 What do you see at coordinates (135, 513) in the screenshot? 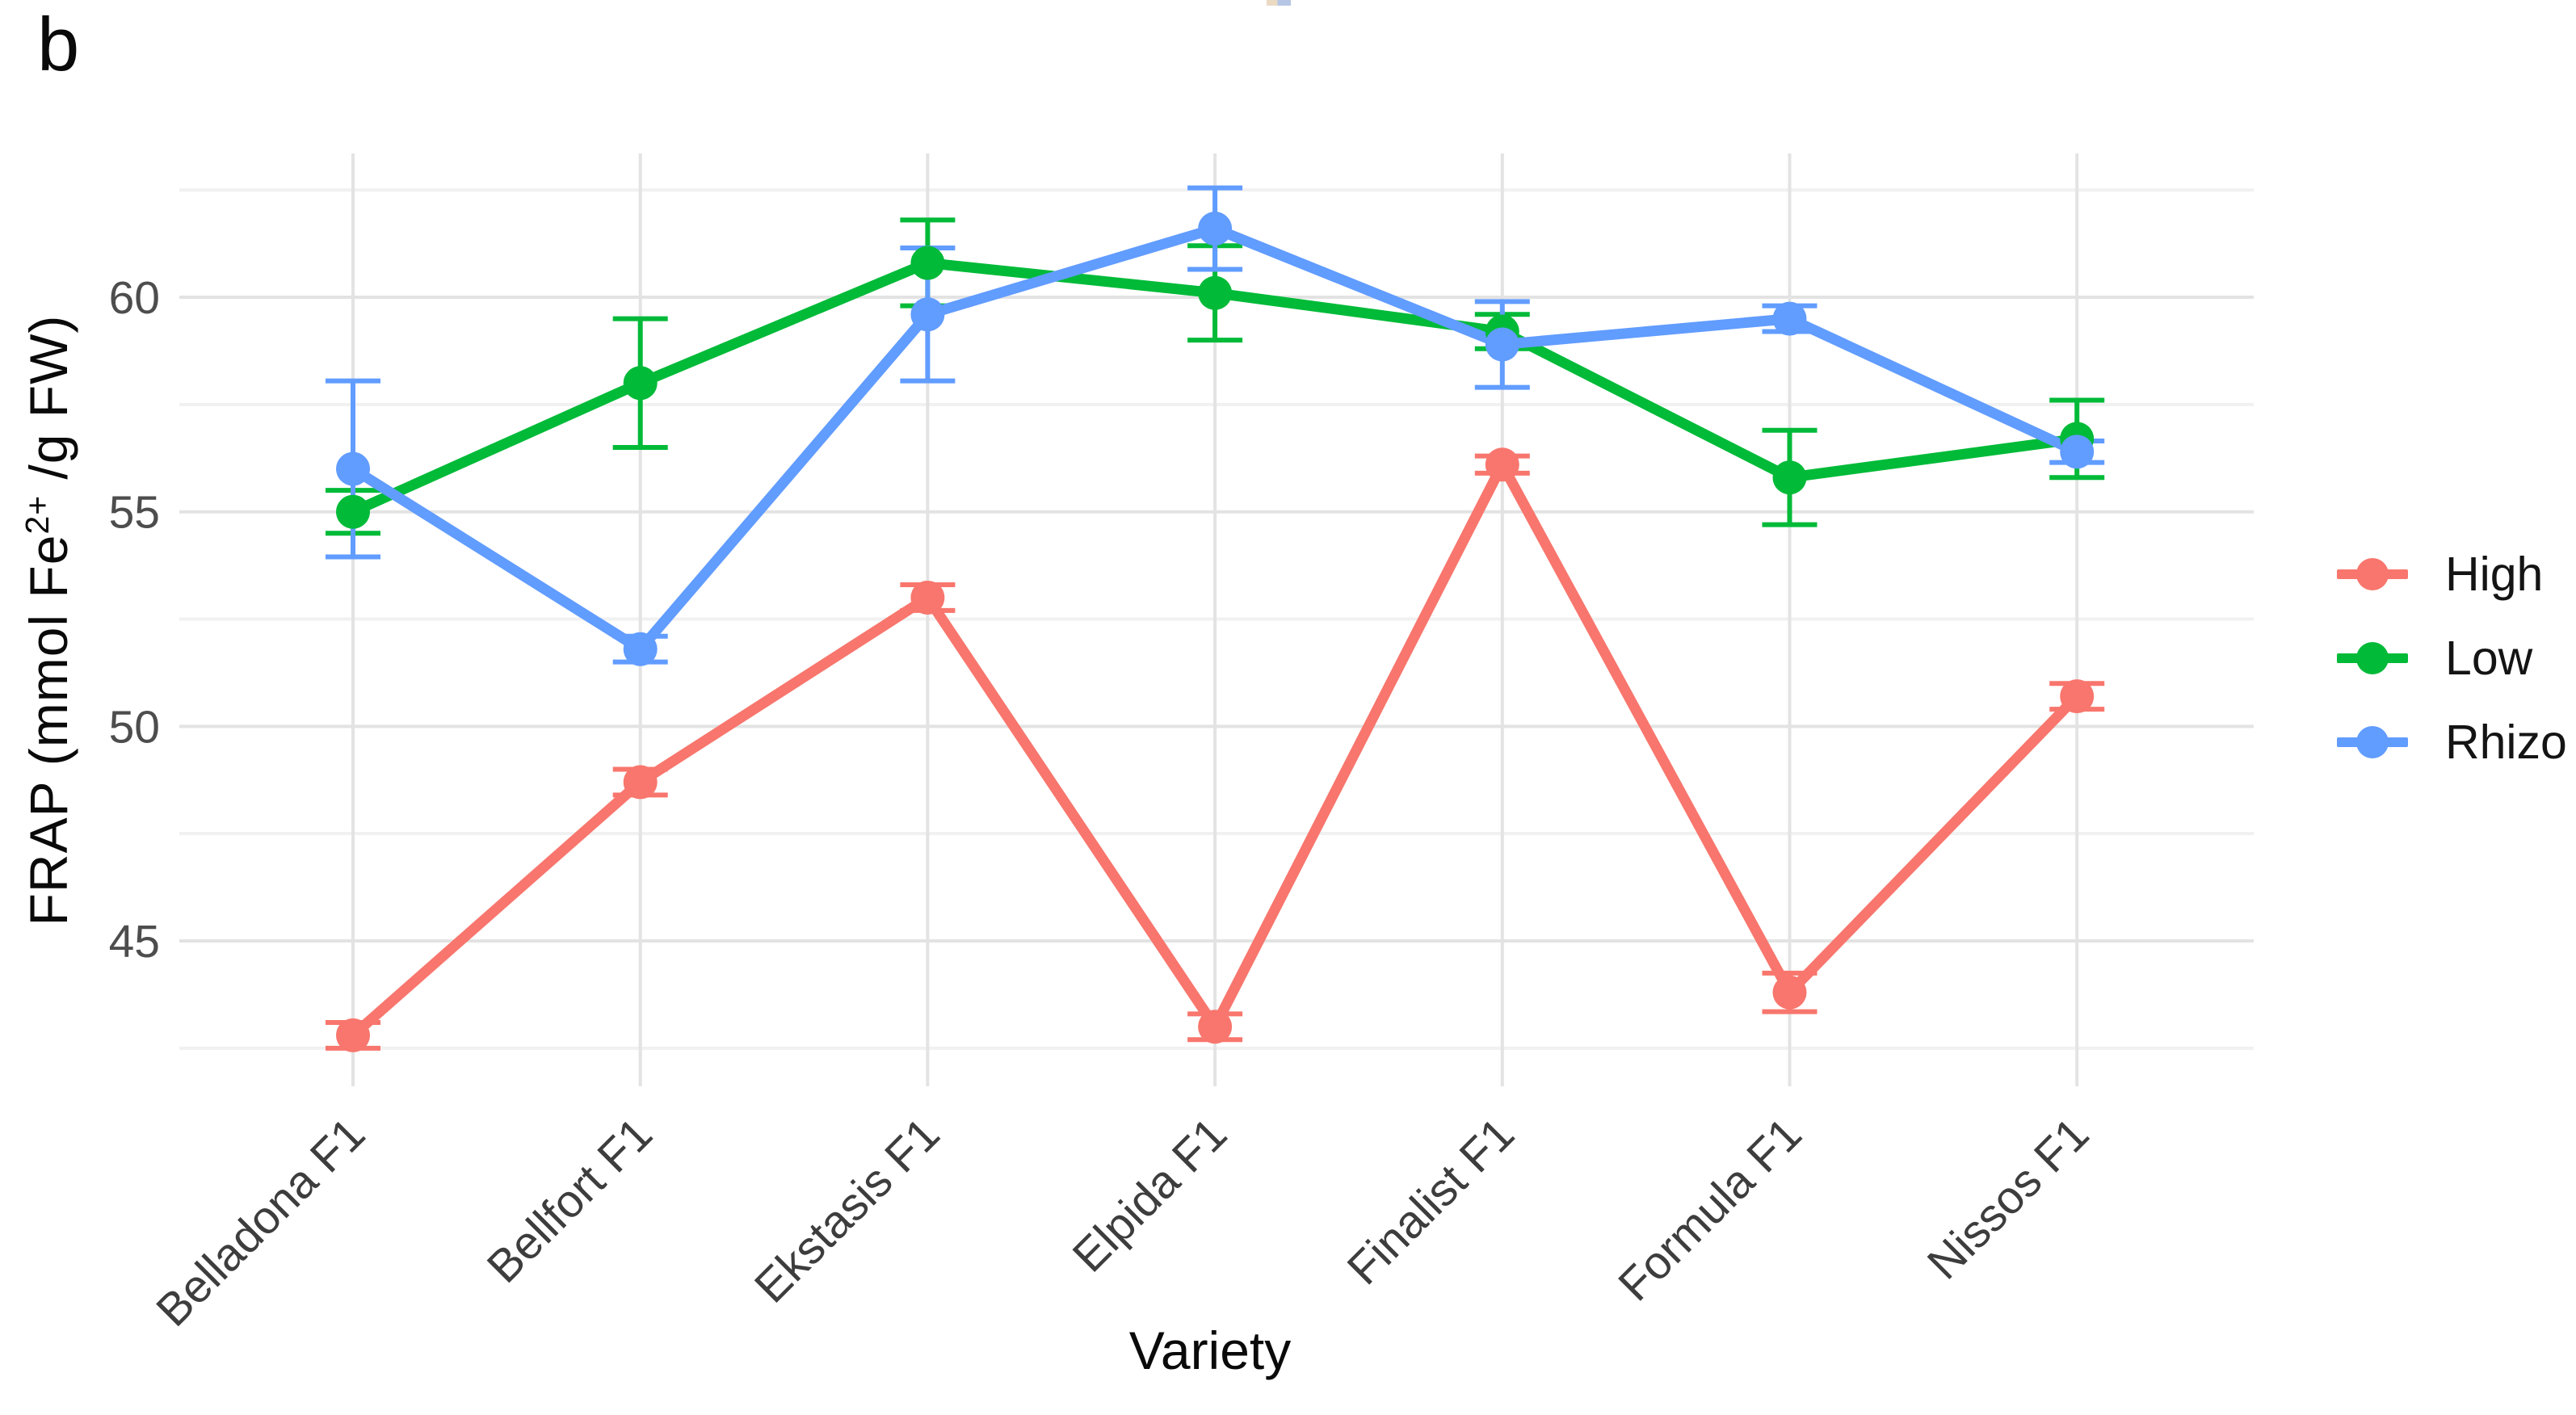
I see `y-tick-label: 55` at bounding box center [135, 513].